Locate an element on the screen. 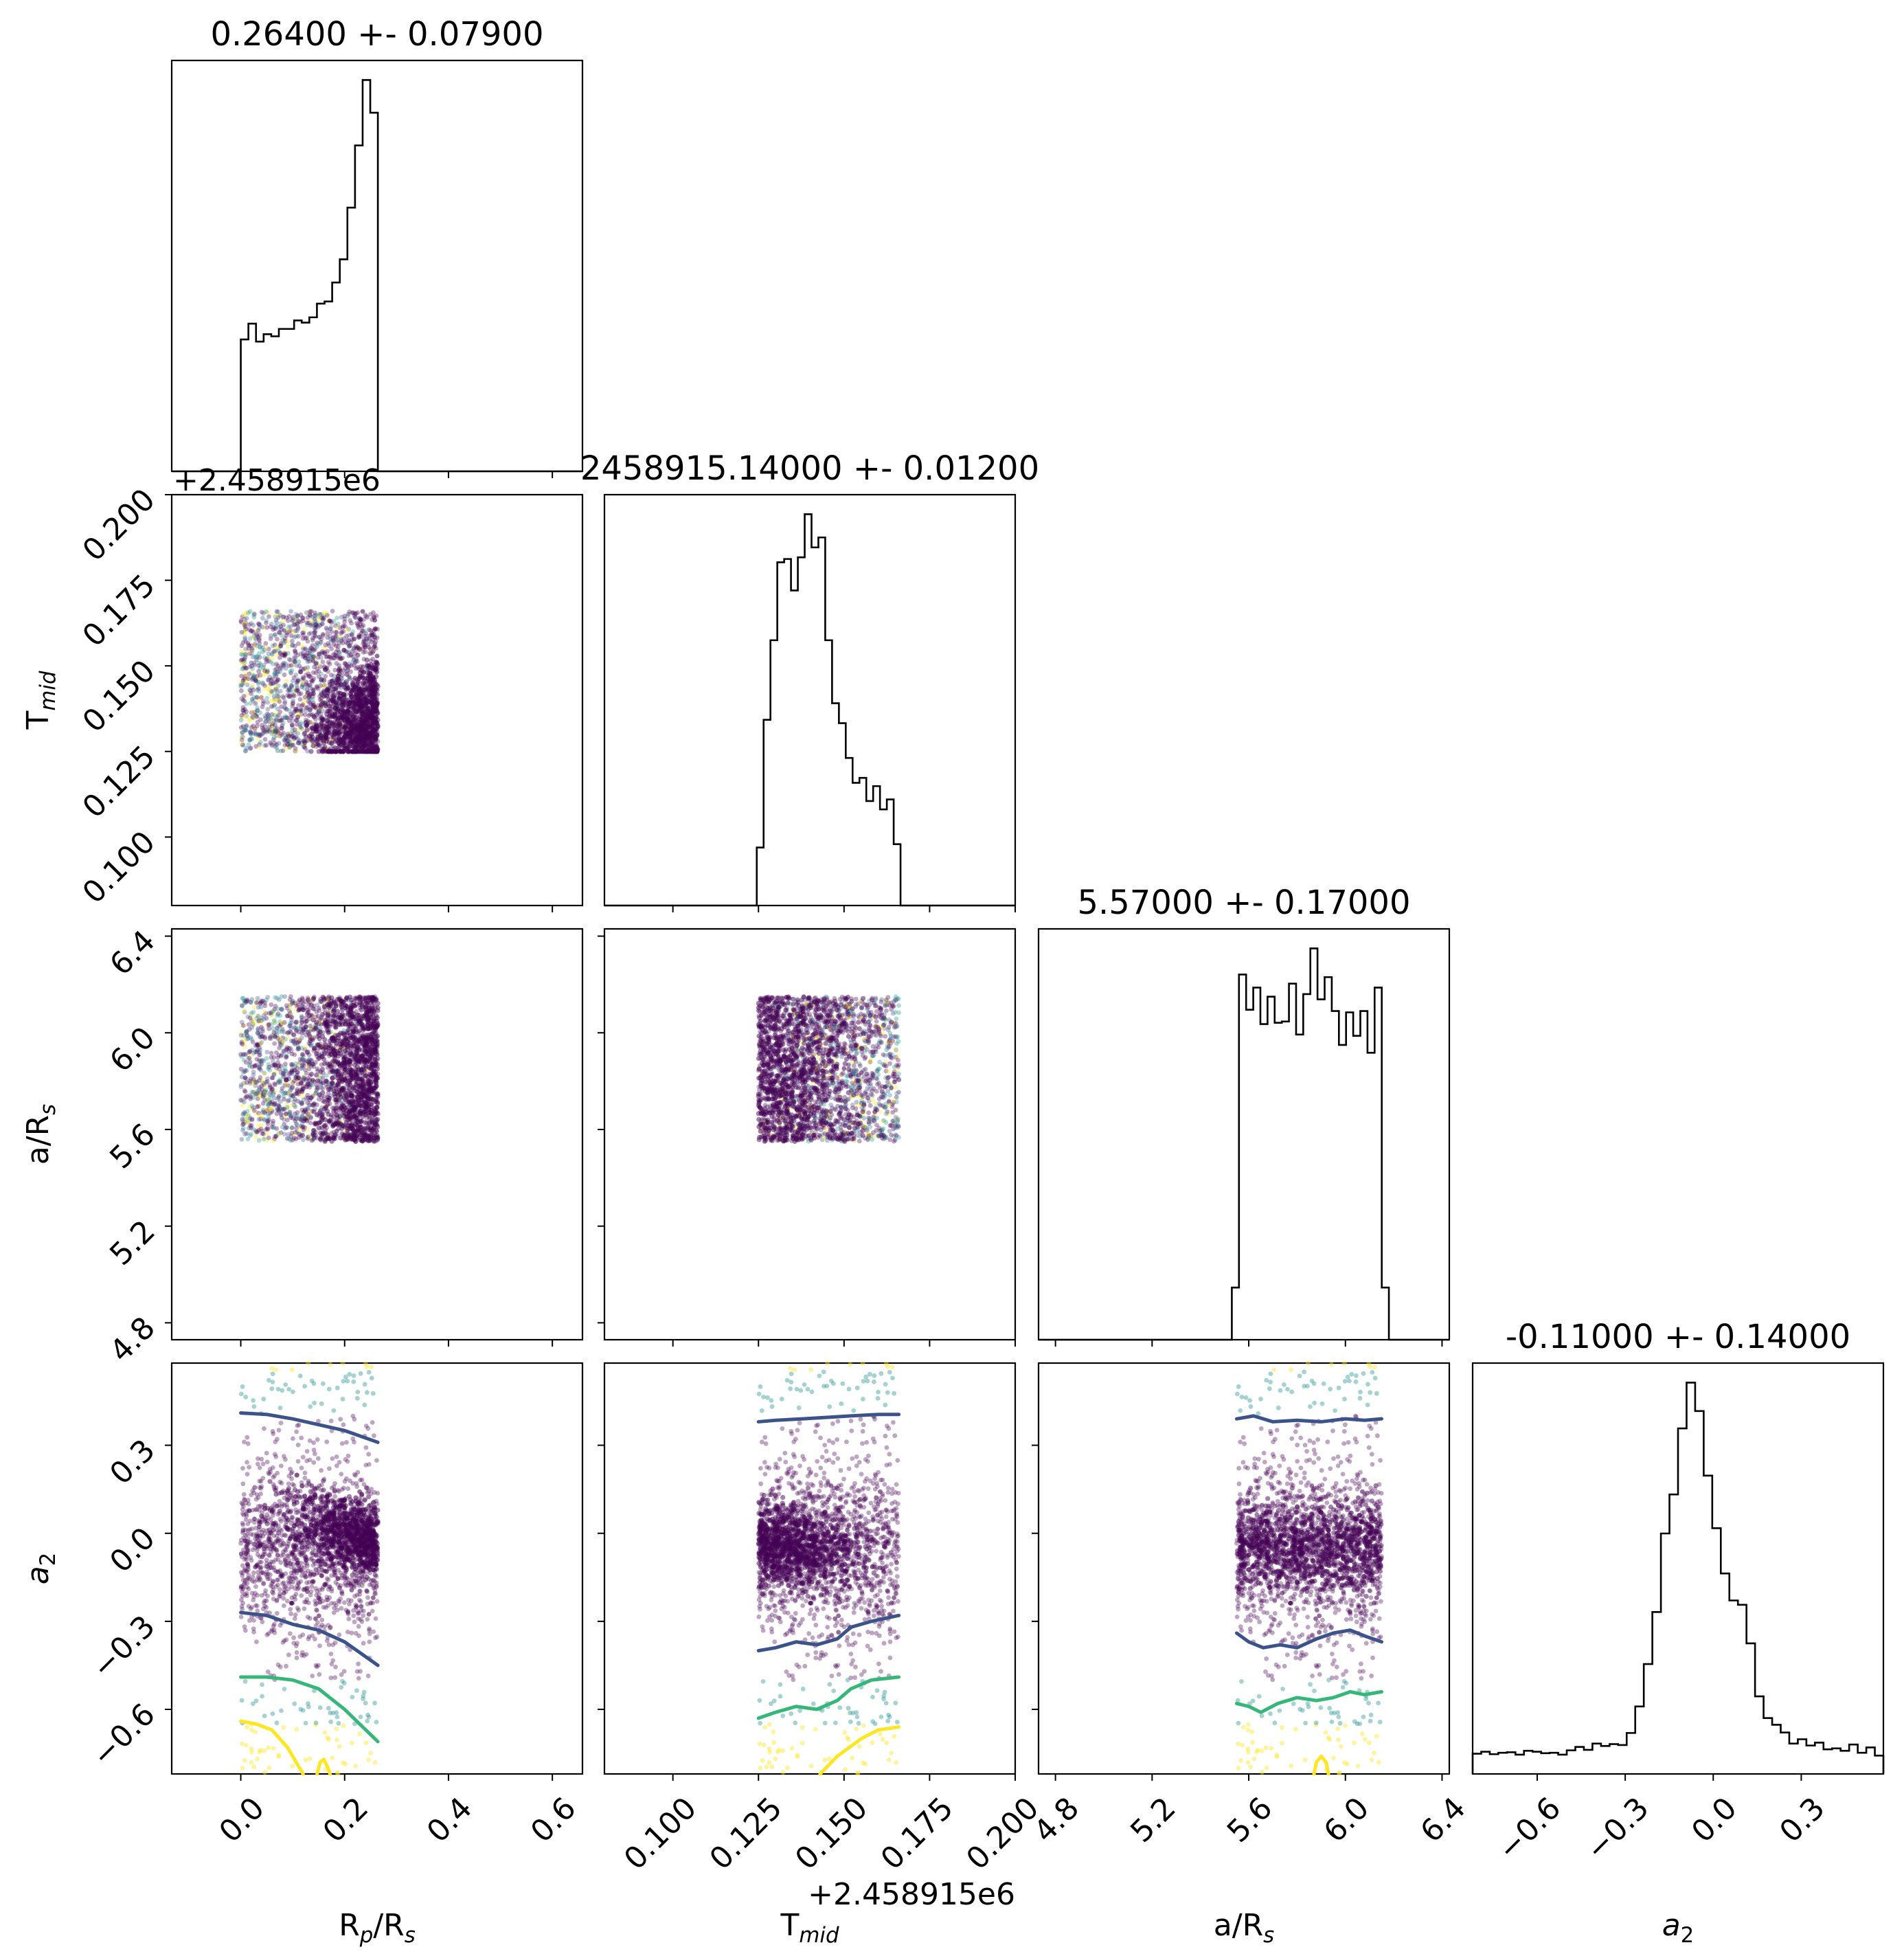  scatter-panel-rp_rs-t_mid is located at coordinates (377, 700).